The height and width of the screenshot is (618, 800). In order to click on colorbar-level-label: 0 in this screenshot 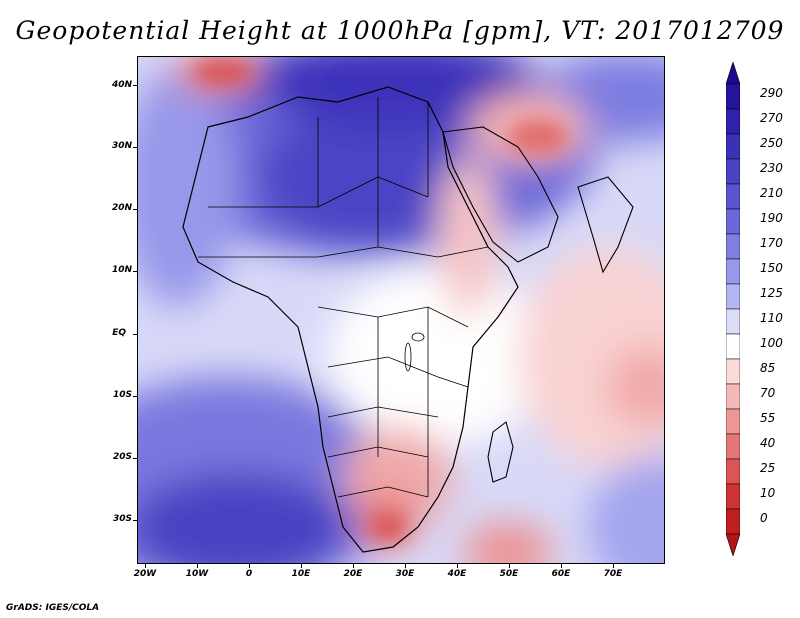, I will do `click(764, 518)`.